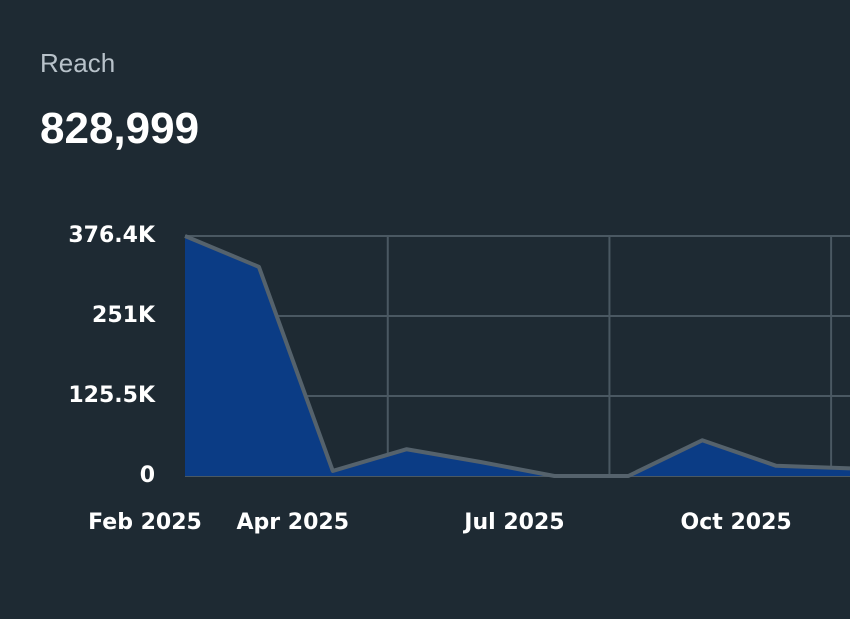  Describe the element at coordinates (78, 63) in the screenshot. I see `metric-label: Reach` at that location.